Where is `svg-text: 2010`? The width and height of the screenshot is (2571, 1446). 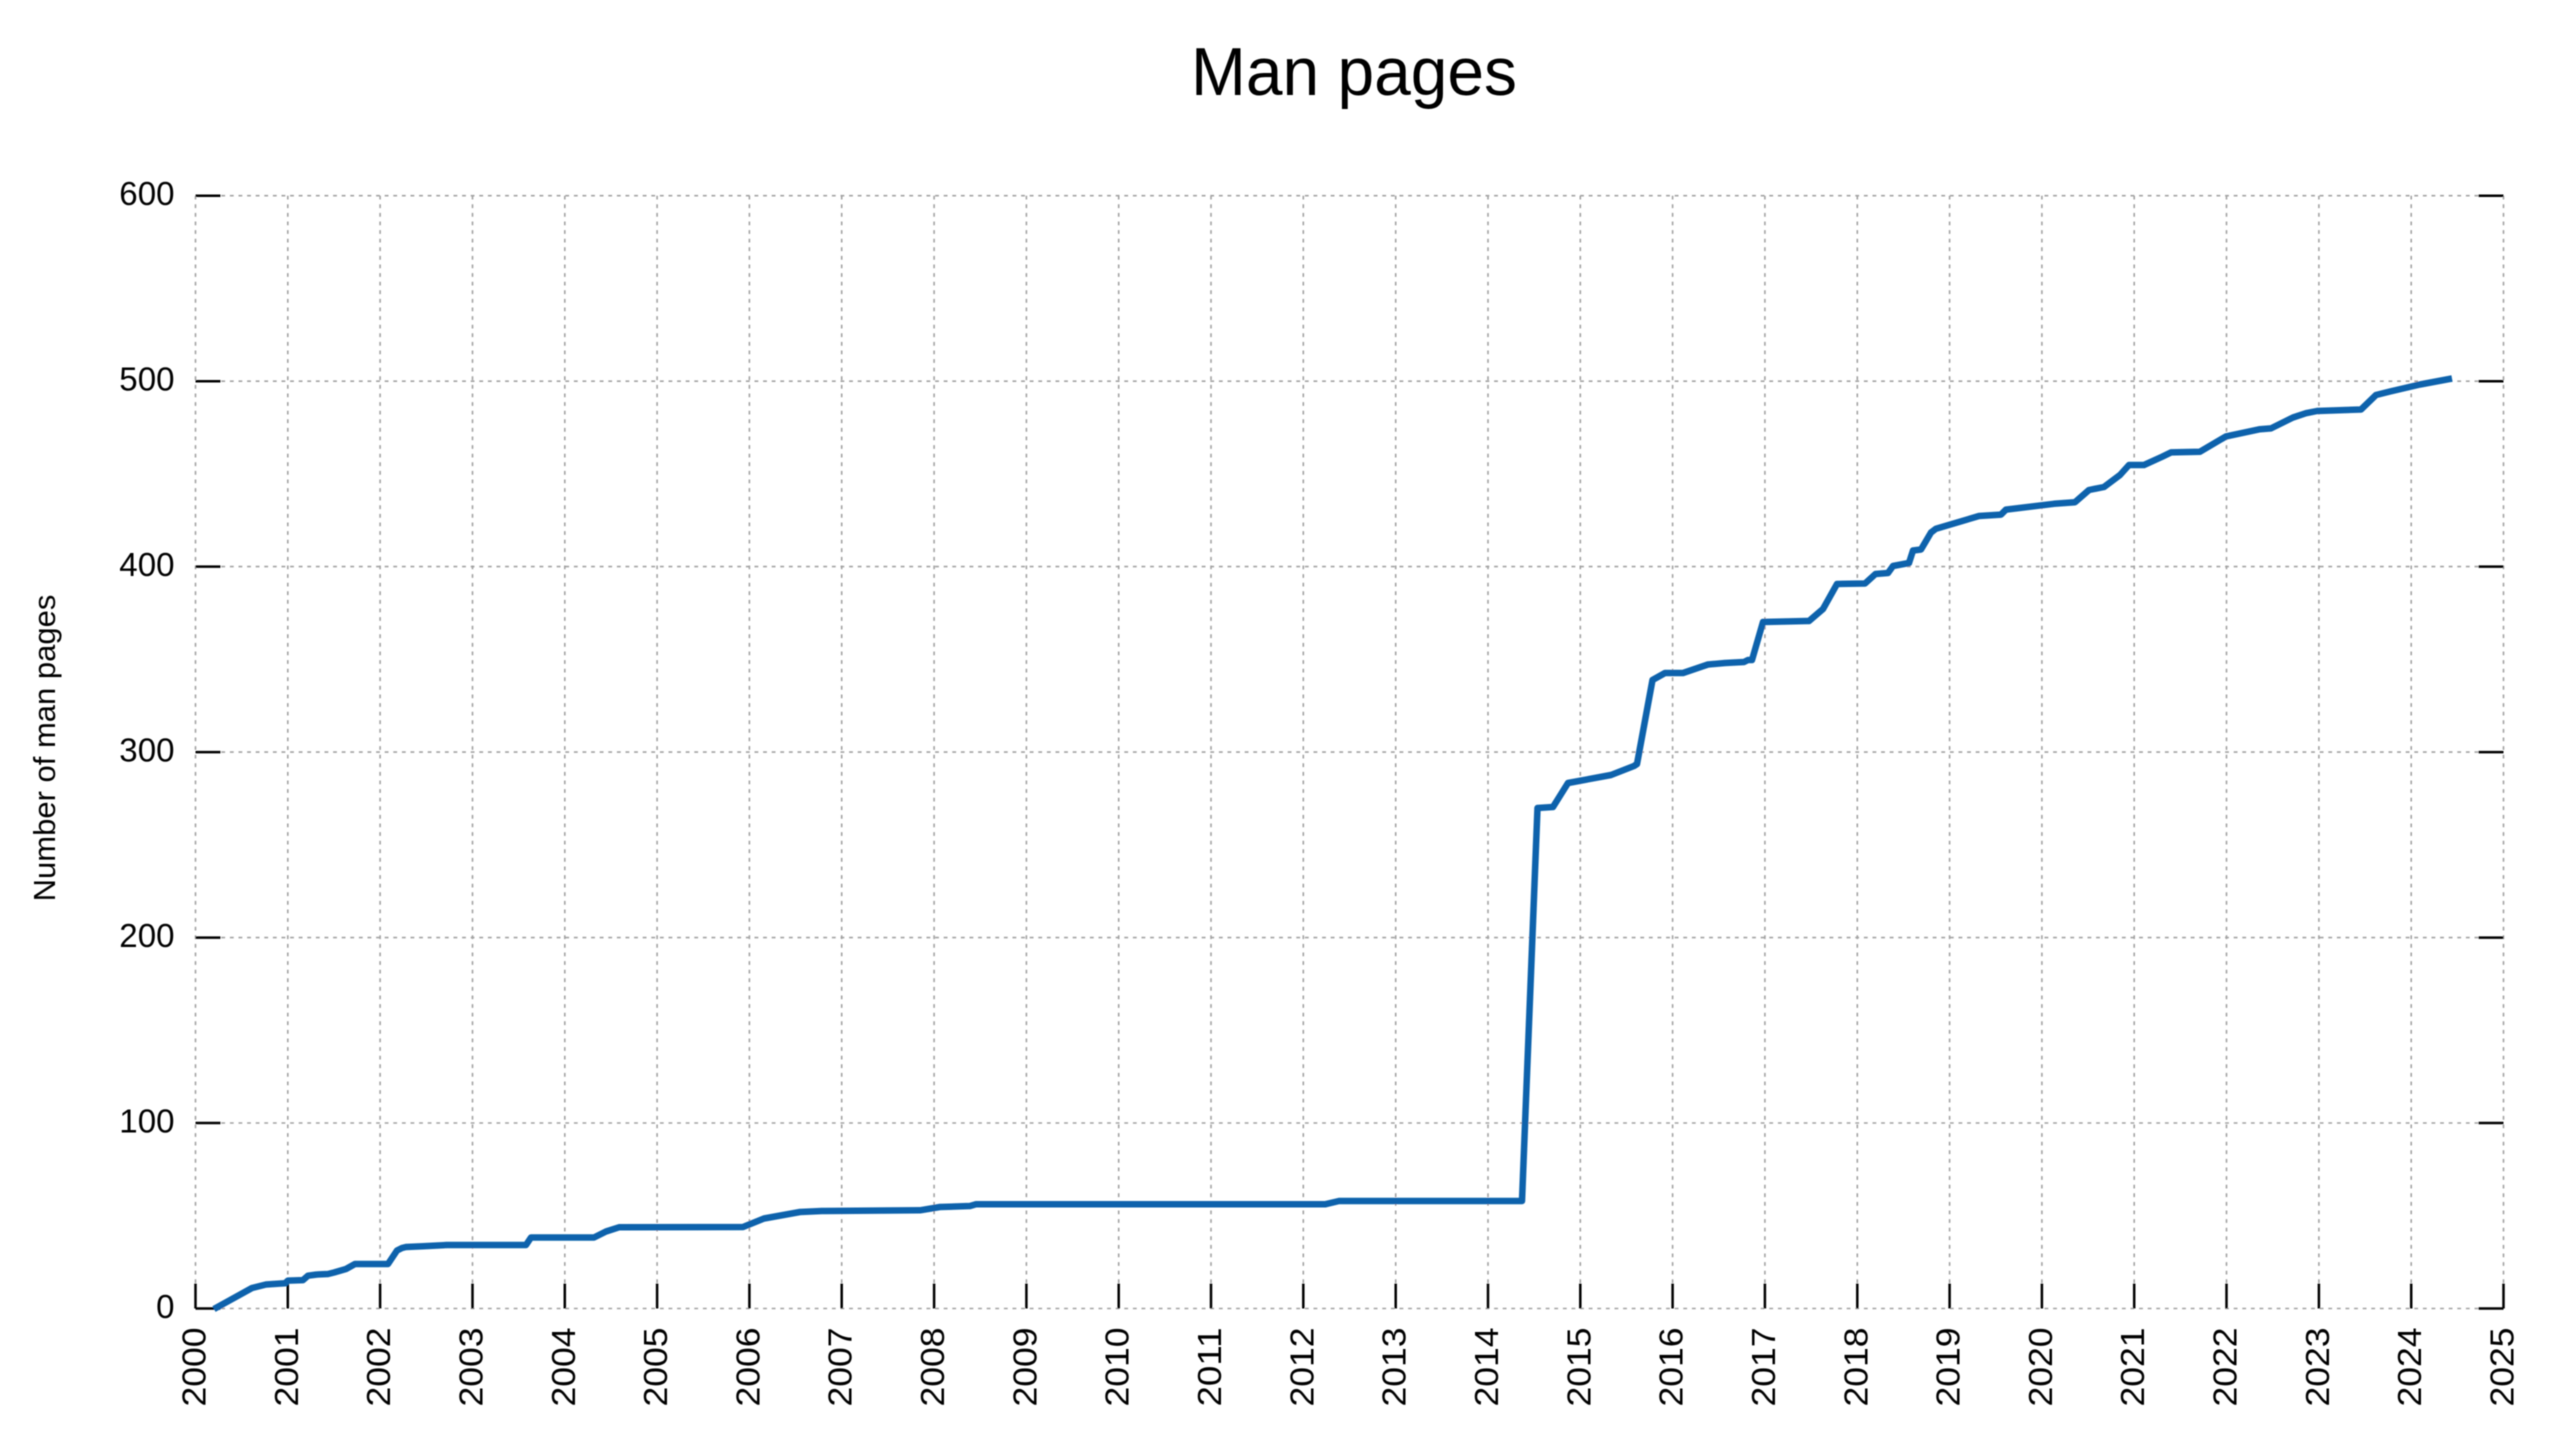 svg-text: 2010 is located at coordinates (1117, 1367).